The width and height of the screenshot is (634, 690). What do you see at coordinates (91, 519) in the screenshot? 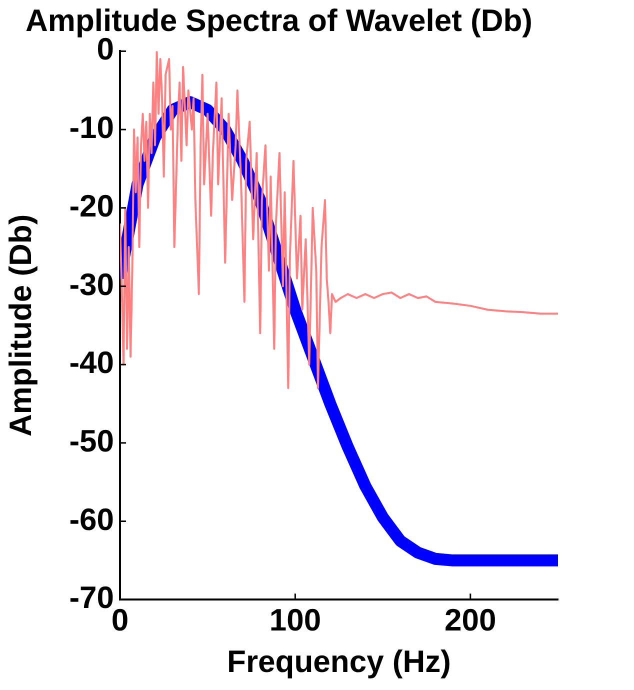
I see `y-tick-label: -60` at bounding box center [91, 519].